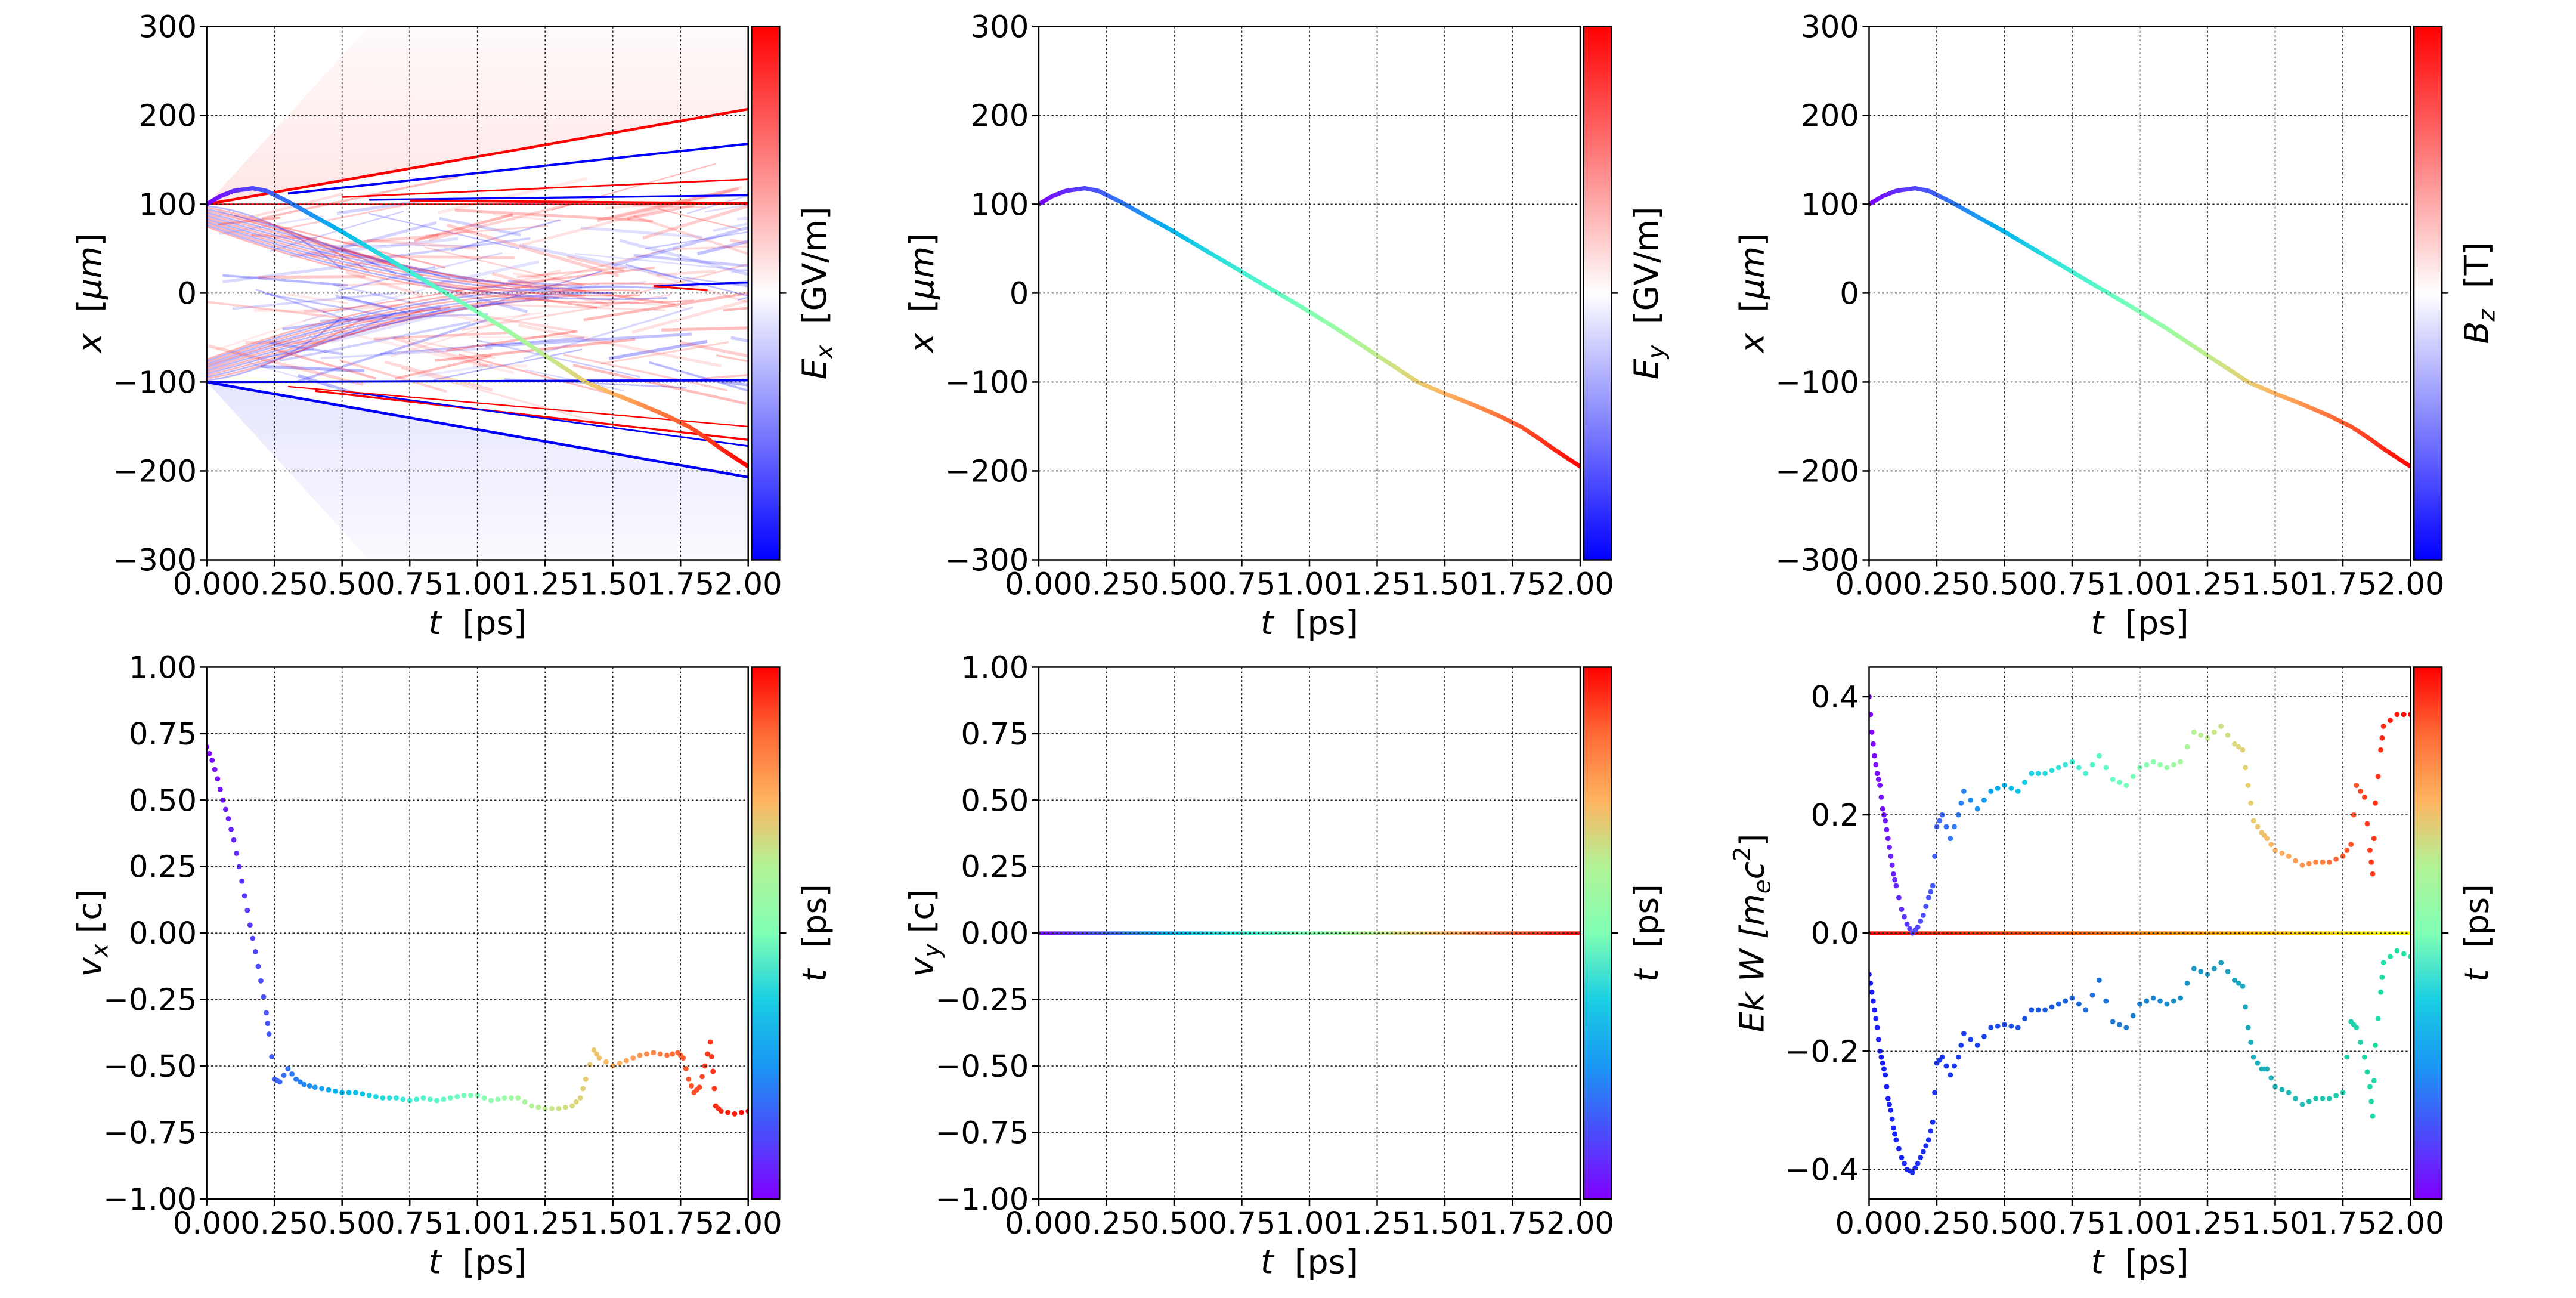 The image size is (2576, 1298). Describe the element at coordinates (163, 668) in the screenshot. I see `y-tick-label: 1.00` at that location.